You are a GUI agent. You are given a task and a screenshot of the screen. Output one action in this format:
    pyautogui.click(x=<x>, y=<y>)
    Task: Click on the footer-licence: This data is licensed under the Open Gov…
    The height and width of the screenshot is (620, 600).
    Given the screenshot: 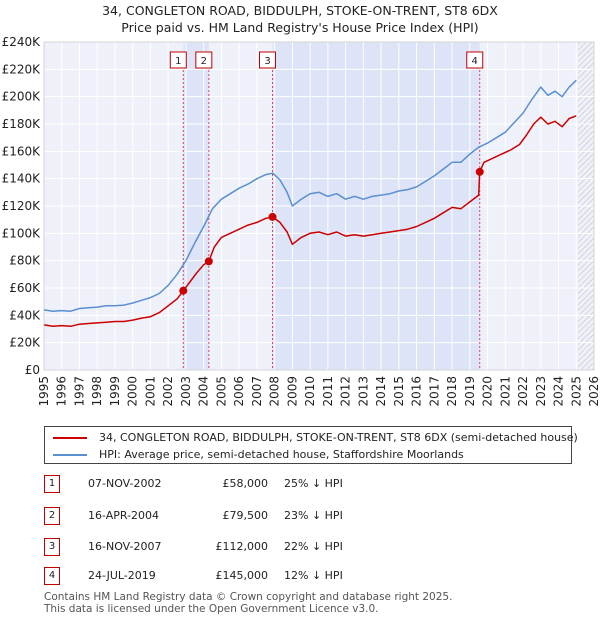 What is the action you would take?
    pyautogui.click(x=211, y=609)
    